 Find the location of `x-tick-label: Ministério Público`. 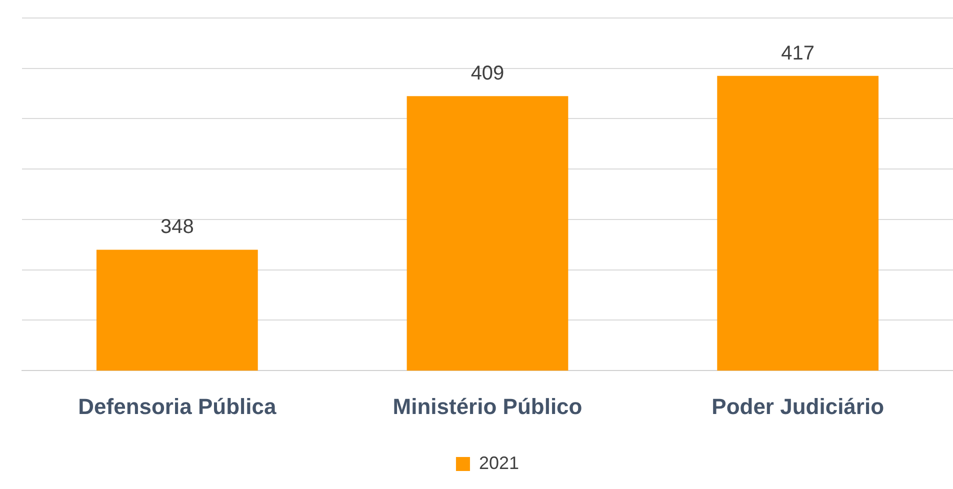

x-tick-label: Ministério Público is located at coordinates (487, 406).